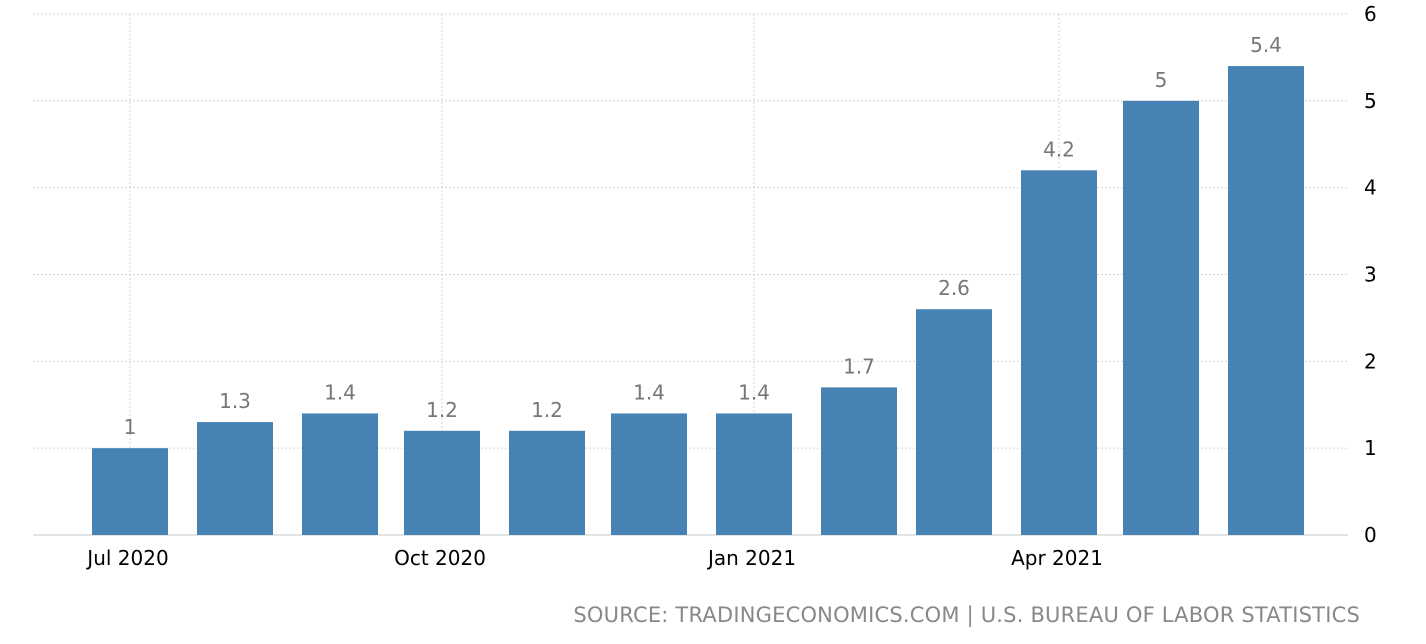 The image size is (1426, 644). I want to click on y-tick-label: 2, so click(1370, 361).